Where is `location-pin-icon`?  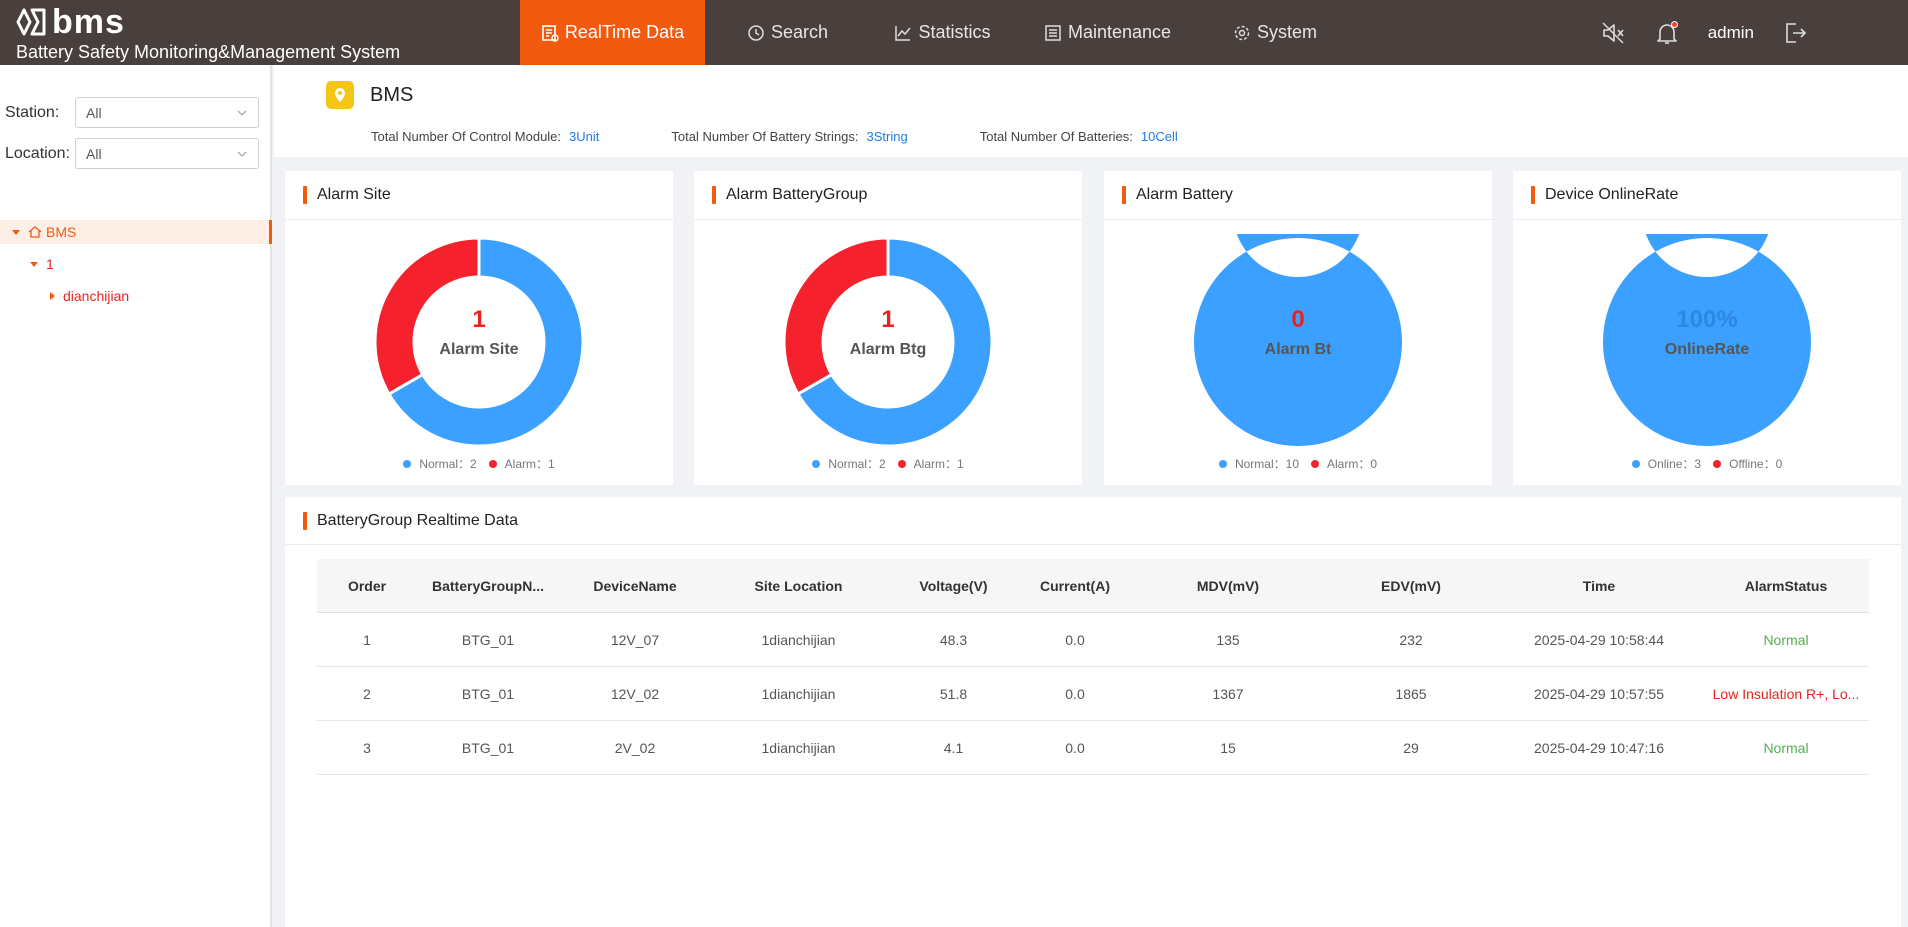
location-pin-icon is located at coordinates (340, 95).